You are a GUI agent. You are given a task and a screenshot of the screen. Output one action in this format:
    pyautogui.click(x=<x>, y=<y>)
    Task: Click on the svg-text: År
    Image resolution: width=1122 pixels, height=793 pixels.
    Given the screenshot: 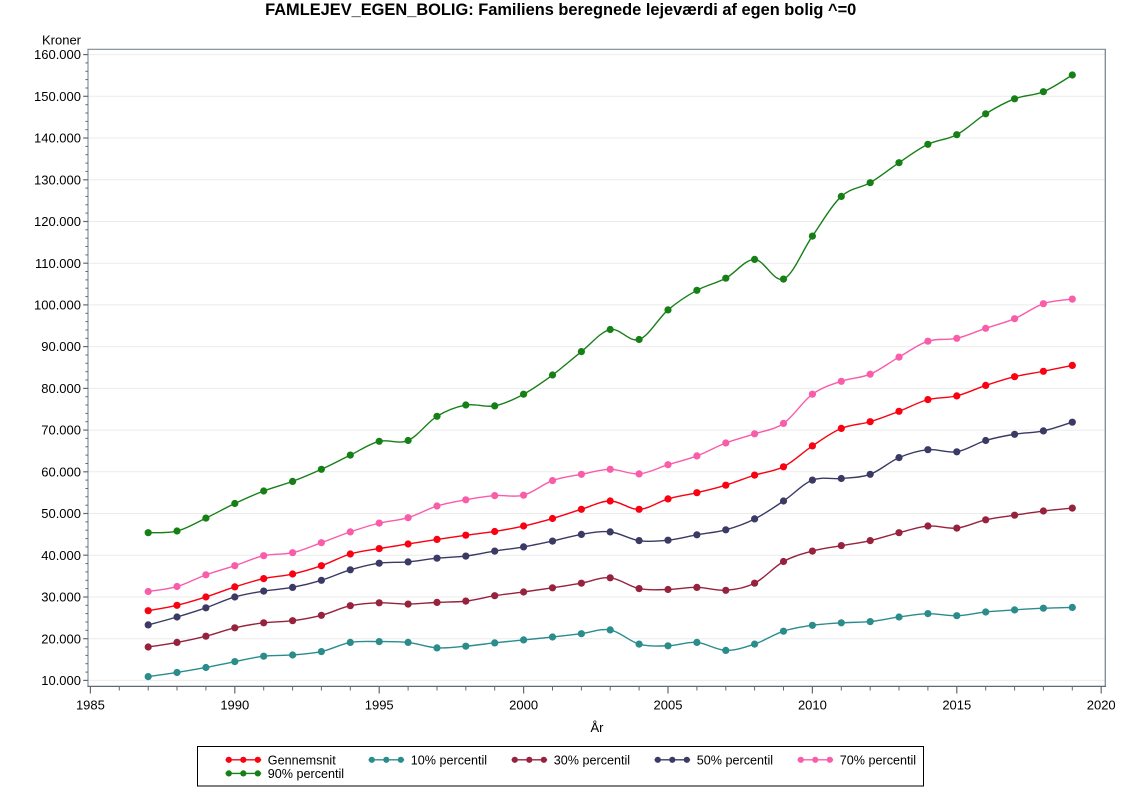 What is the action you would take?
    pyautogui.click(x=598, y=727)
    